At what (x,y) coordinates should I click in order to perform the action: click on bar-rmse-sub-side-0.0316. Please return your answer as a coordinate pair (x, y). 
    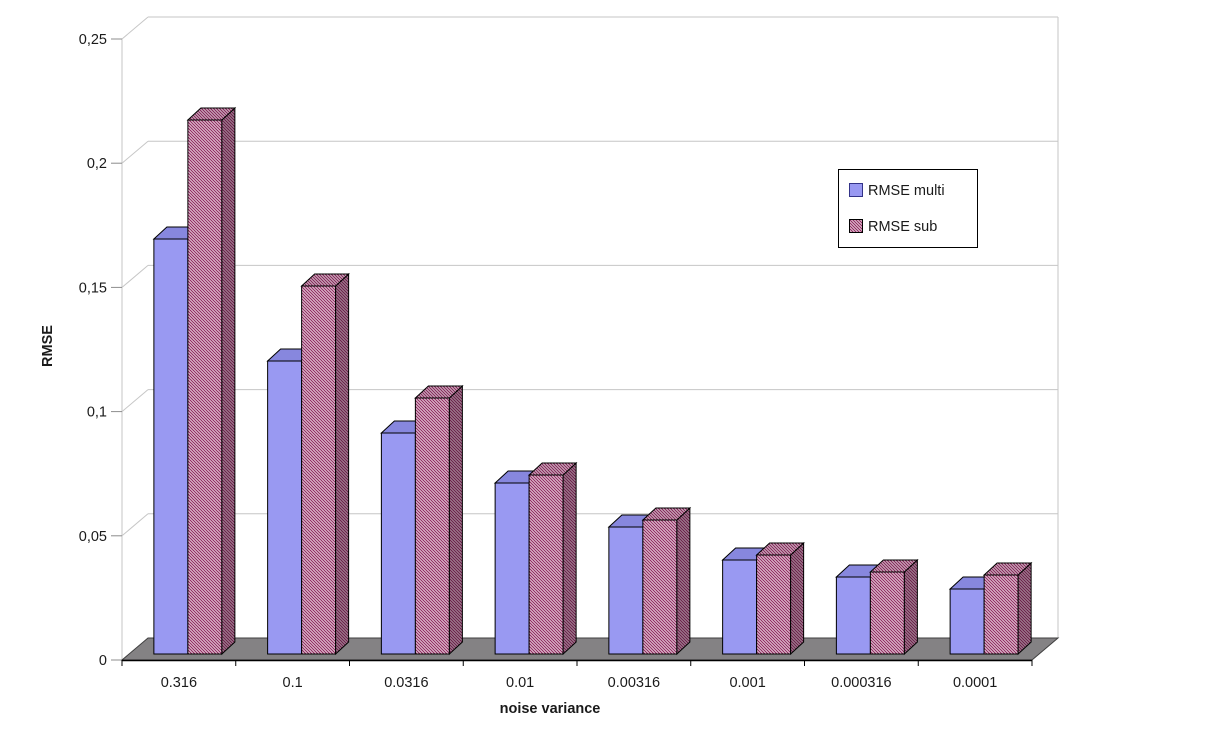
    Looking at the image, I should click on (456, 520).